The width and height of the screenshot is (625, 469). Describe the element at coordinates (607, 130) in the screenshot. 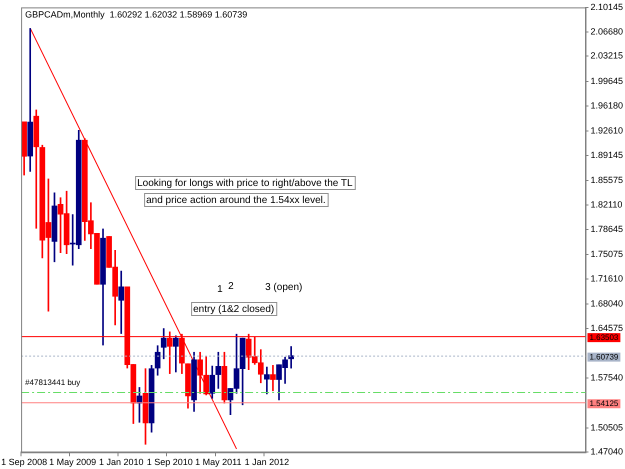

I see `y-tick-label: 1.92610` at that location.